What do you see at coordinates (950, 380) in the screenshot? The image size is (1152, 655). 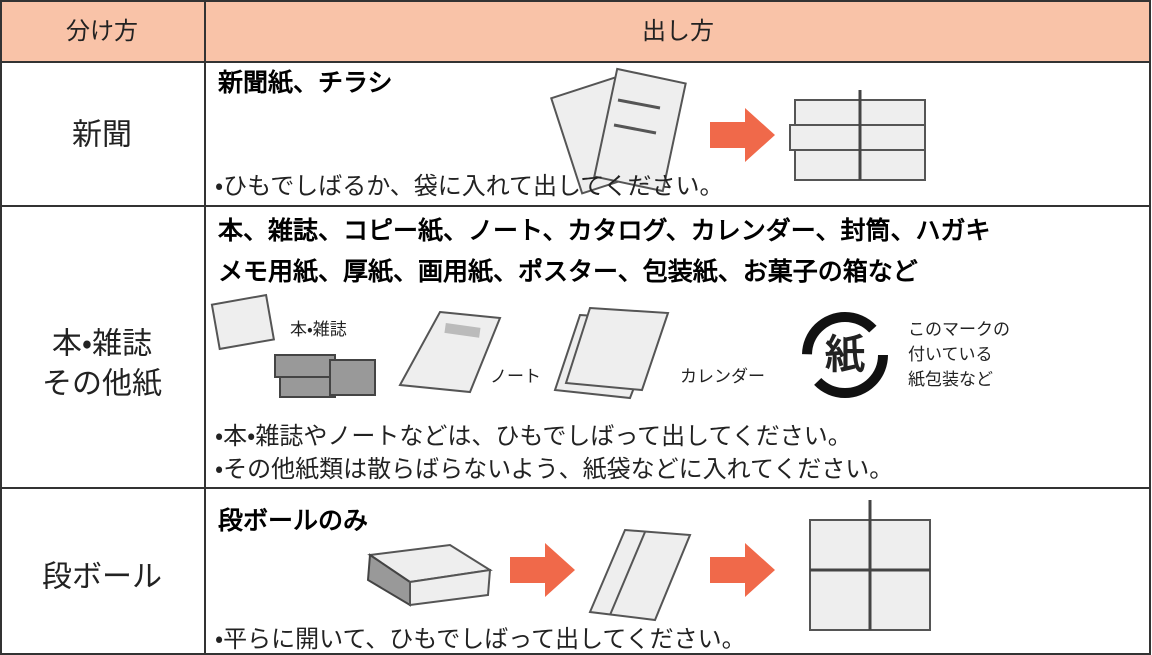 I see `mark-caption: 紙包装など` at bounding box center [950, 380].